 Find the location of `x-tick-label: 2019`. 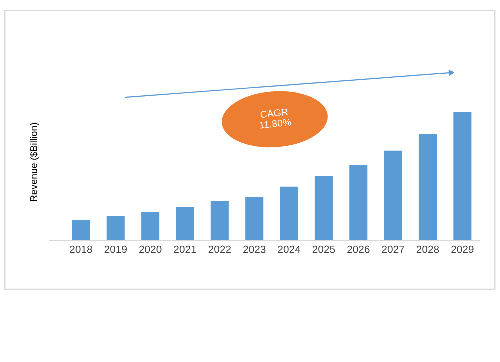

x-tick-label: 2019 is located at coordinates (115, 250).